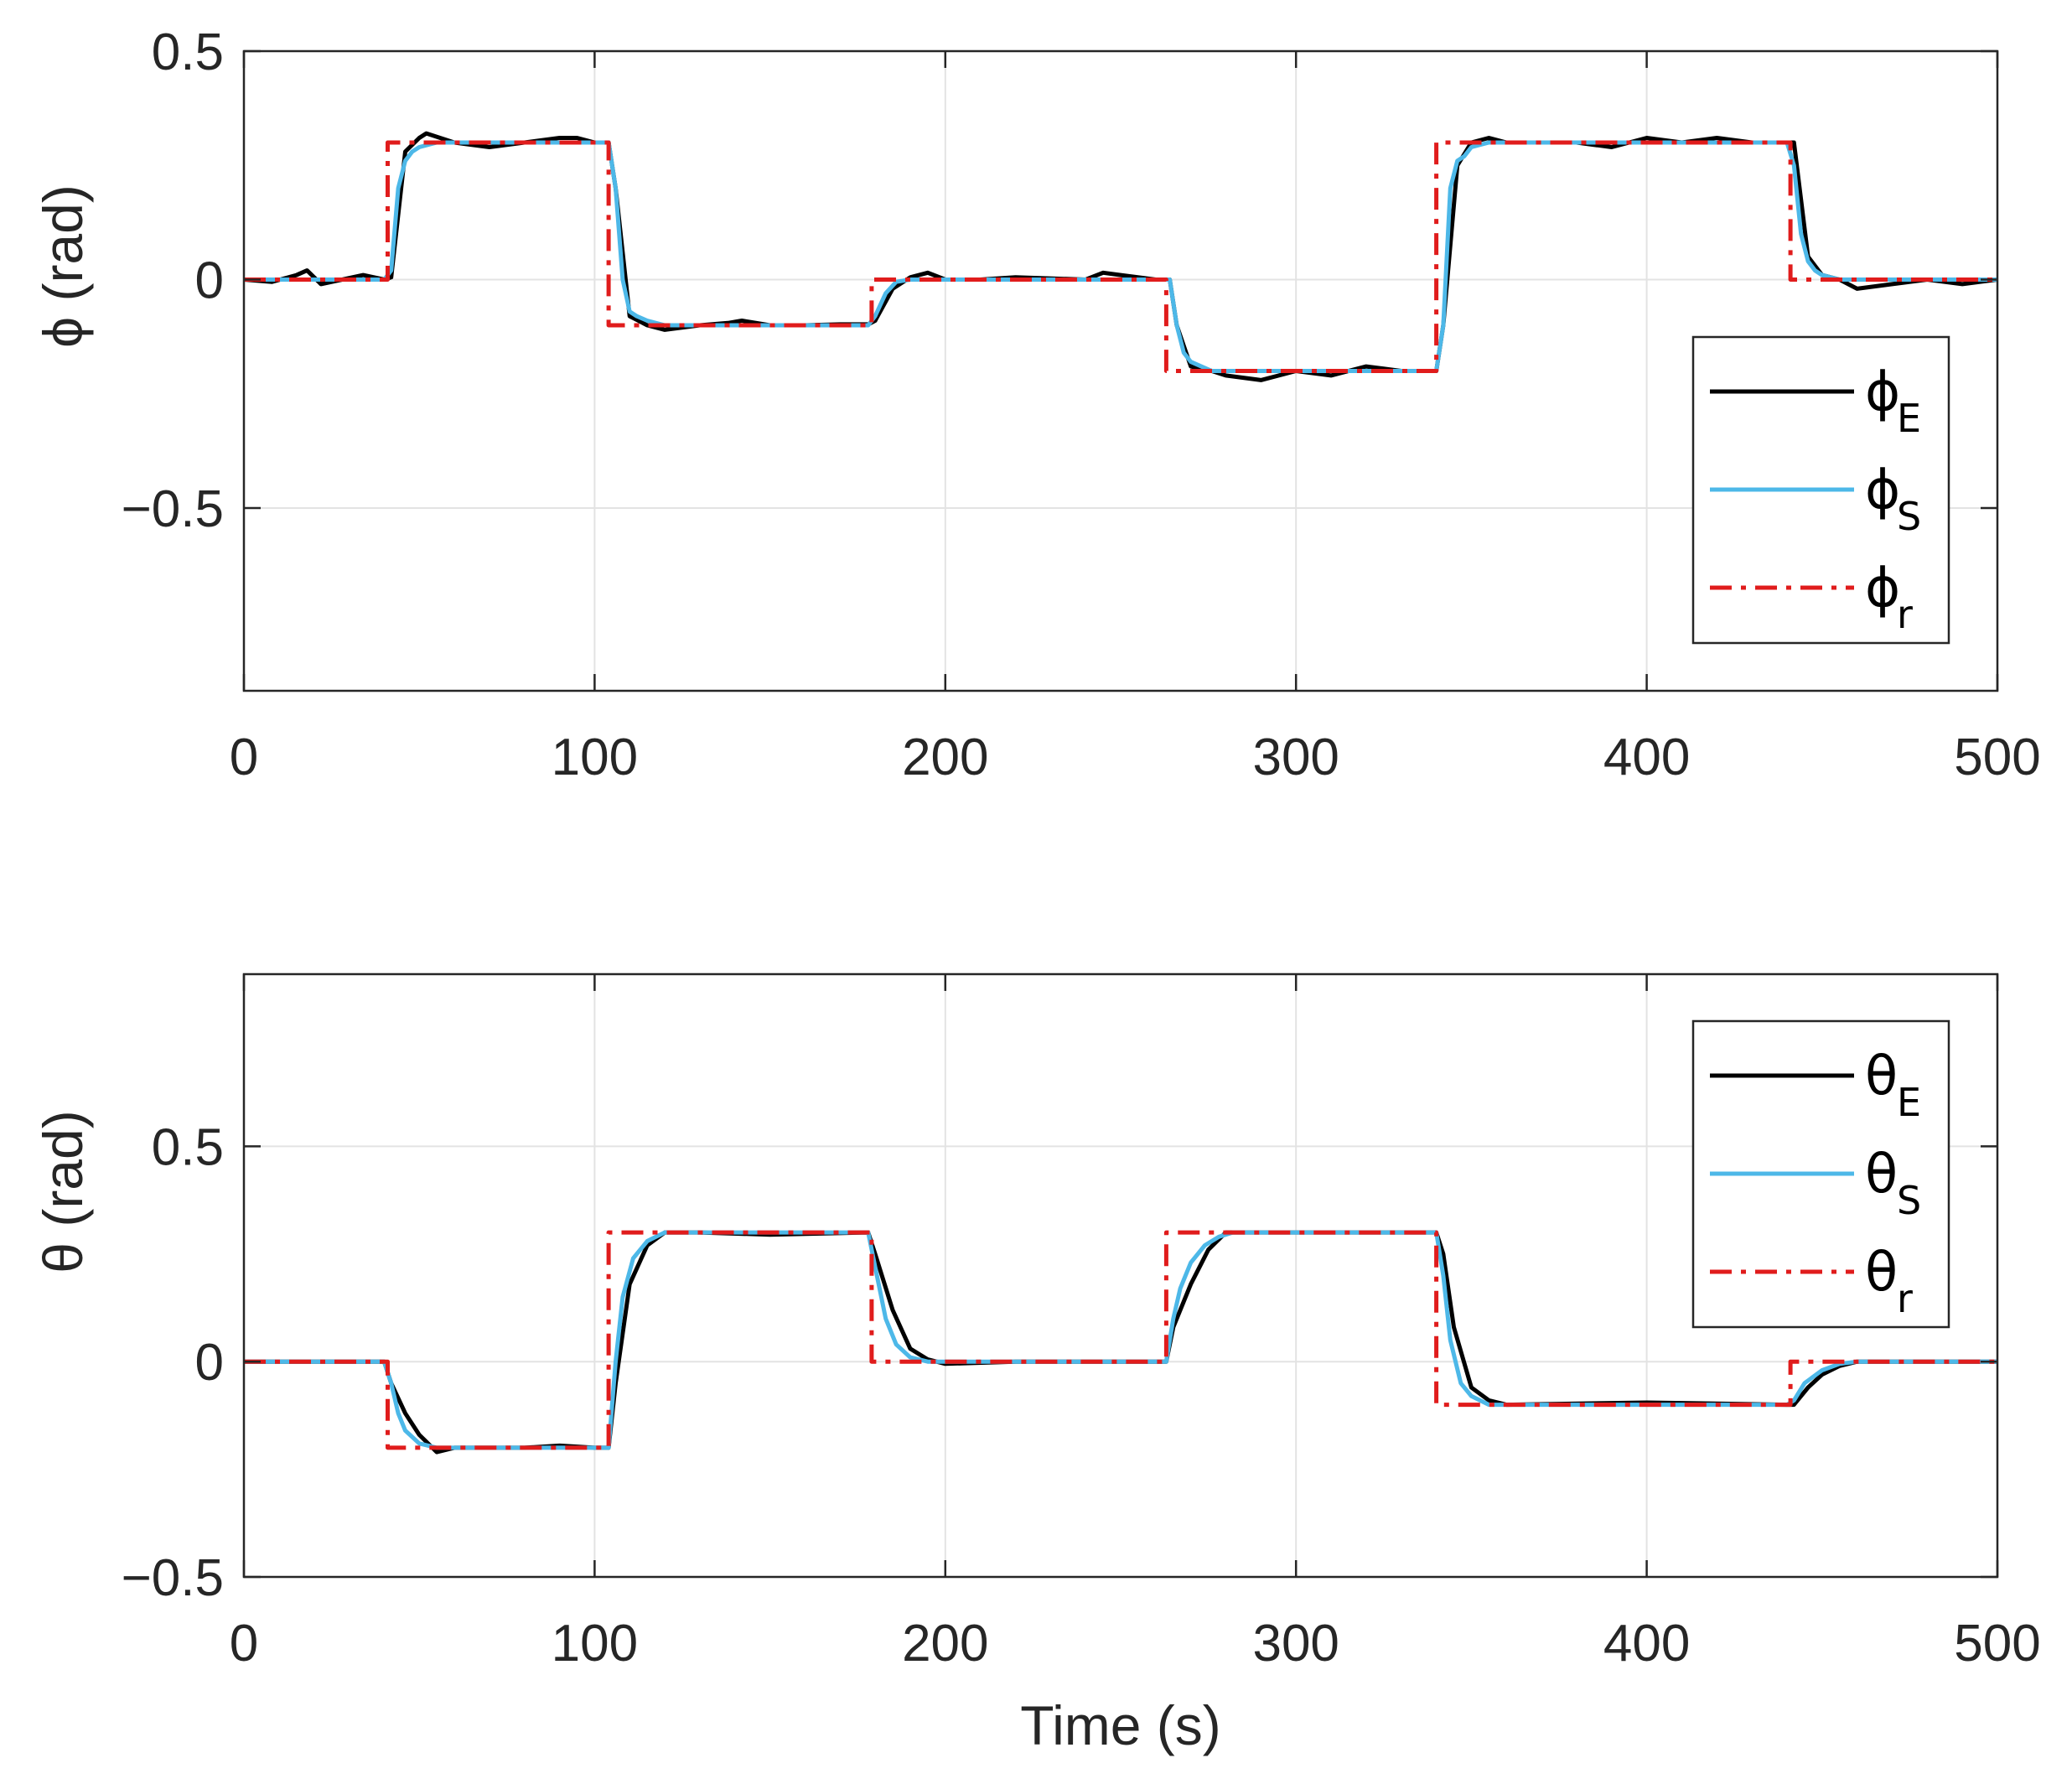 Image resolution: width=2072 pixels, height=1784 pixels. What do you see at coordinates (63, 1191) in the screenshot?
I see `y-axis-title: θ (rad)` at bounding box center [63, 1191].